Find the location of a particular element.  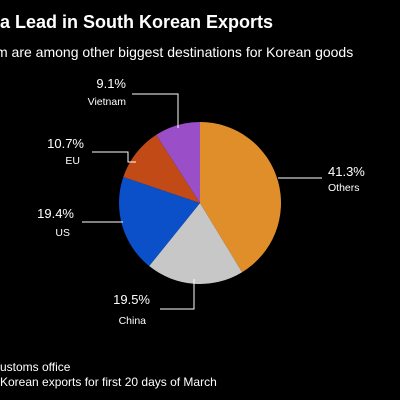

value-label-vietnam: 9.1% is located at coordinates (111, 83).